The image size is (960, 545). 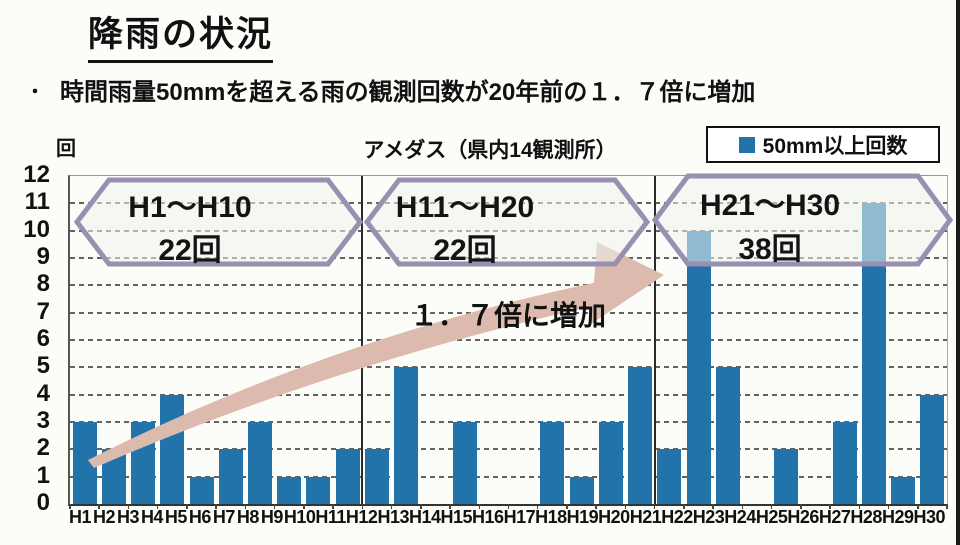 What do you see at coordinates (230, 476) in the screenshot?
I see `bar-H6` at bounding box center [230, 476].